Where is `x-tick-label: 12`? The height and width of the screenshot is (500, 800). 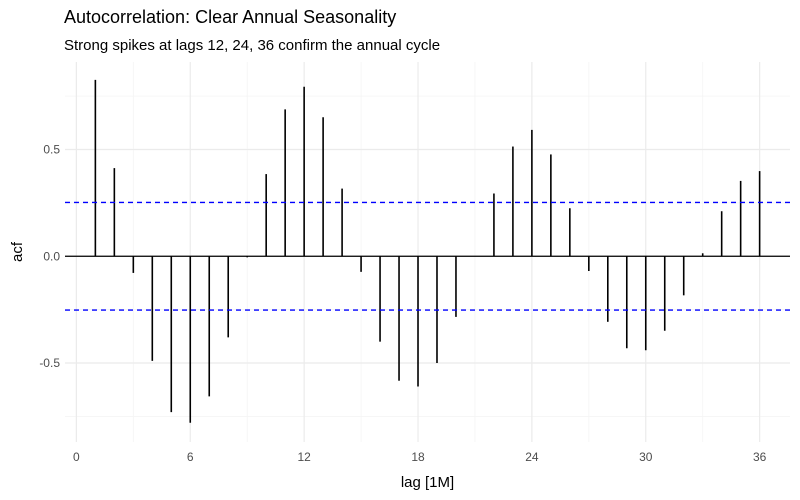
x-tick-label: 12 is located at coordinates (304, 457).